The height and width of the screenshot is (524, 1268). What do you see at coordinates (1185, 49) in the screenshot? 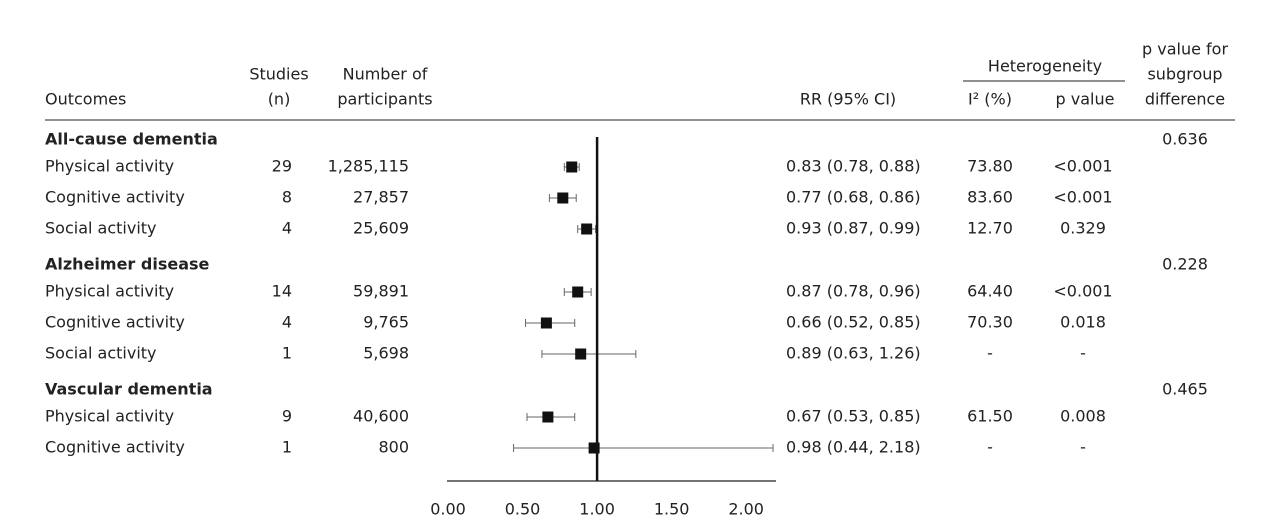
I see `header-subgroup: p value for` at bounding box center [1185, 49].